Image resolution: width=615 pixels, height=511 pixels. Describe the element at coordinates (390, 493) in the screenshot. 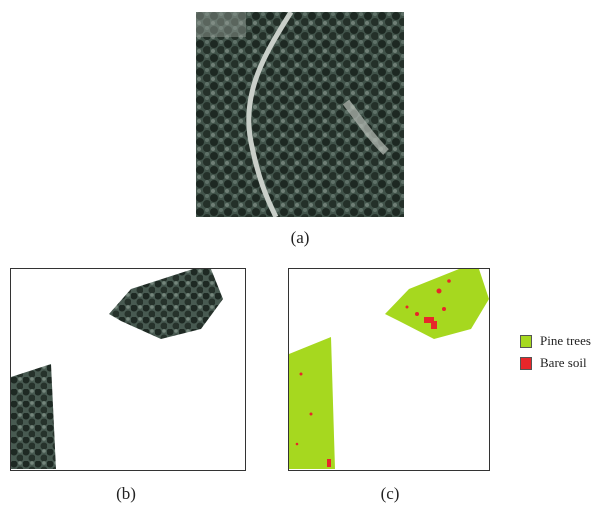

I see `caption-c: (c)` at that location.